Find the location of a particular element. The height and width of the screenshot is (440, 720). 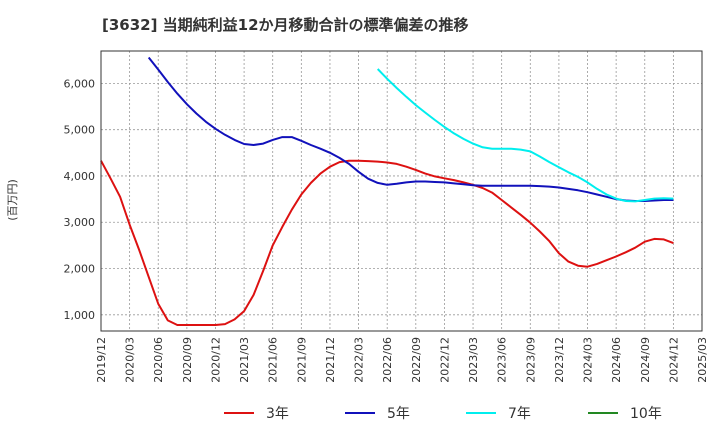

x-tick-label: 2025/03 is located at coordinates (702, 360).